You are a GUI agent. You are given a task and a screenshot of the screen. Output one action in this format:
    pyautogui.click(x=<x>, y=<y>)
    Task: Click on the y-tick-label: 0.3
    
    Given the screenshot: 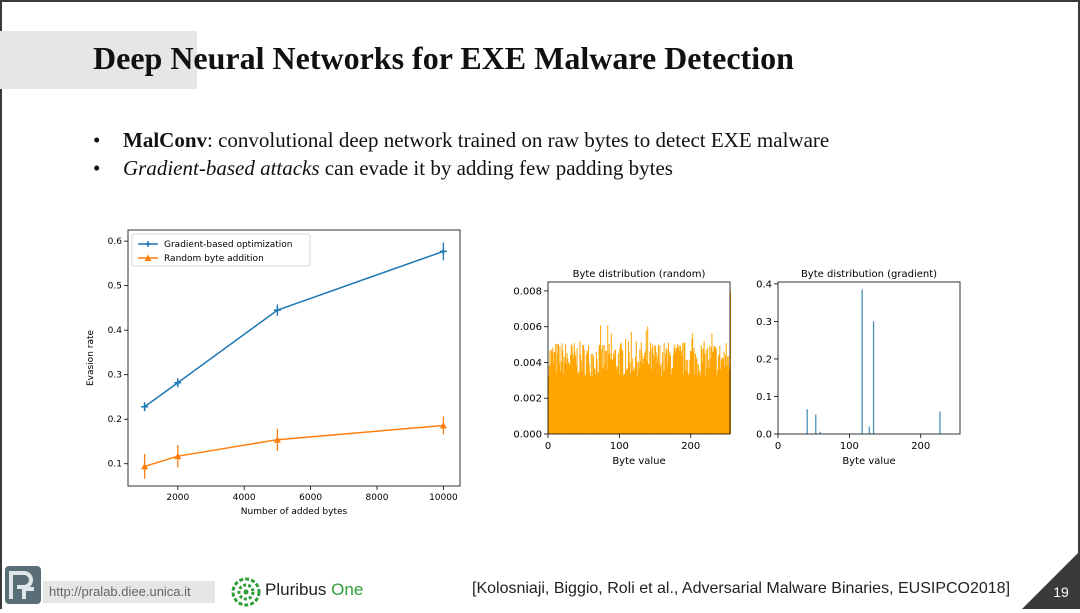 What is the action you would take?
    pyautogui.click(x=764, y=322)
    